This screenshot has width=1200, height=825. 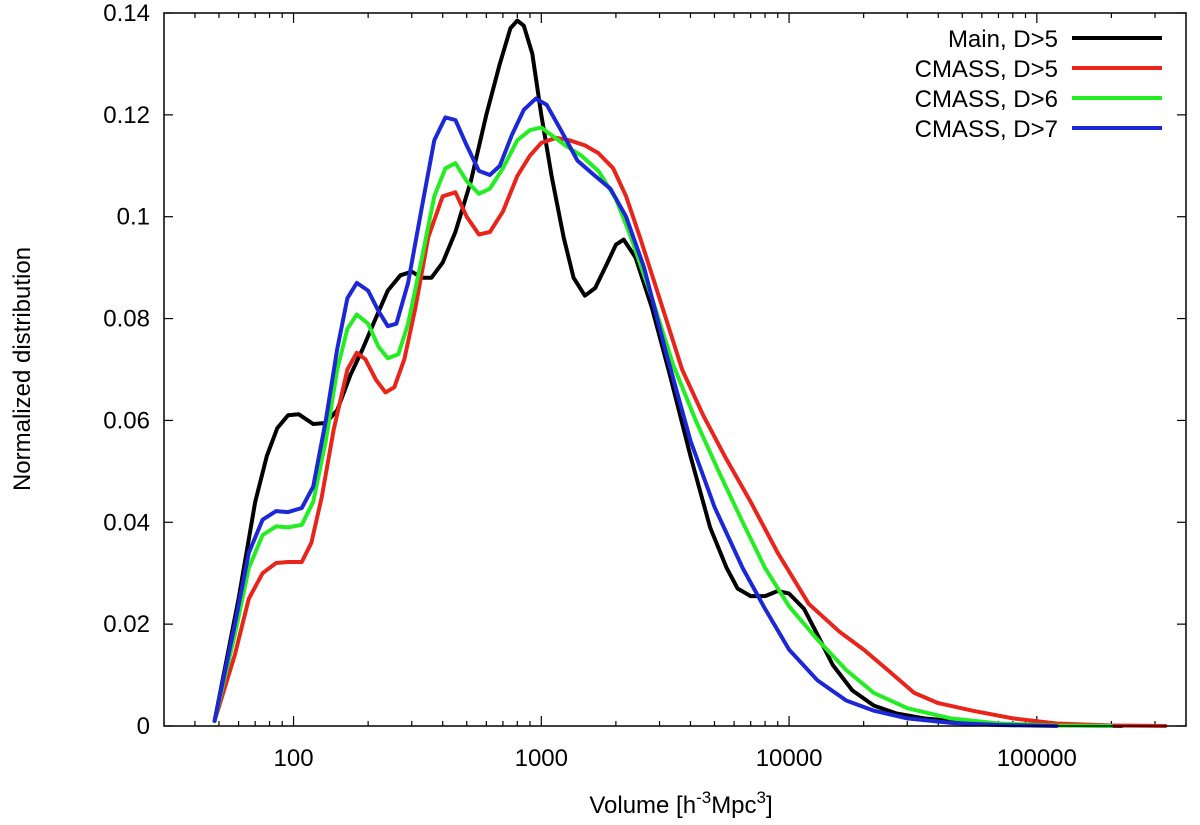 I want to click on legend-label-2: CMASS, D>5, so click(x=986, y=69).